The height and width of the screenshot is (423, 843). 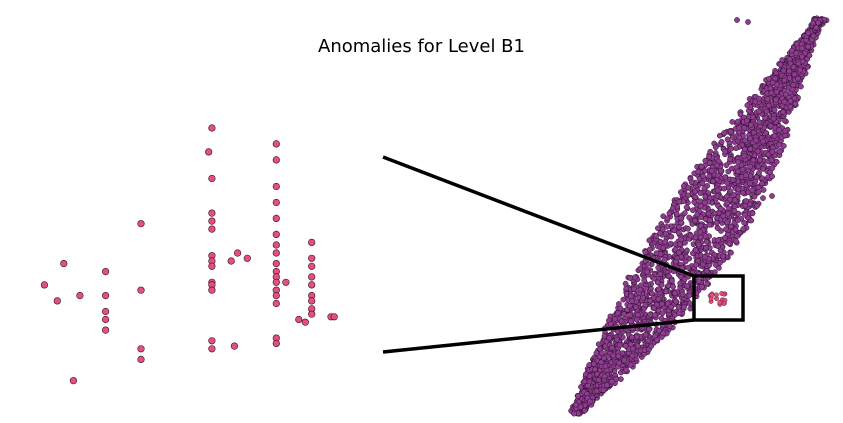 I want to click on cloud-point-2009, so click(x=593, y=364).